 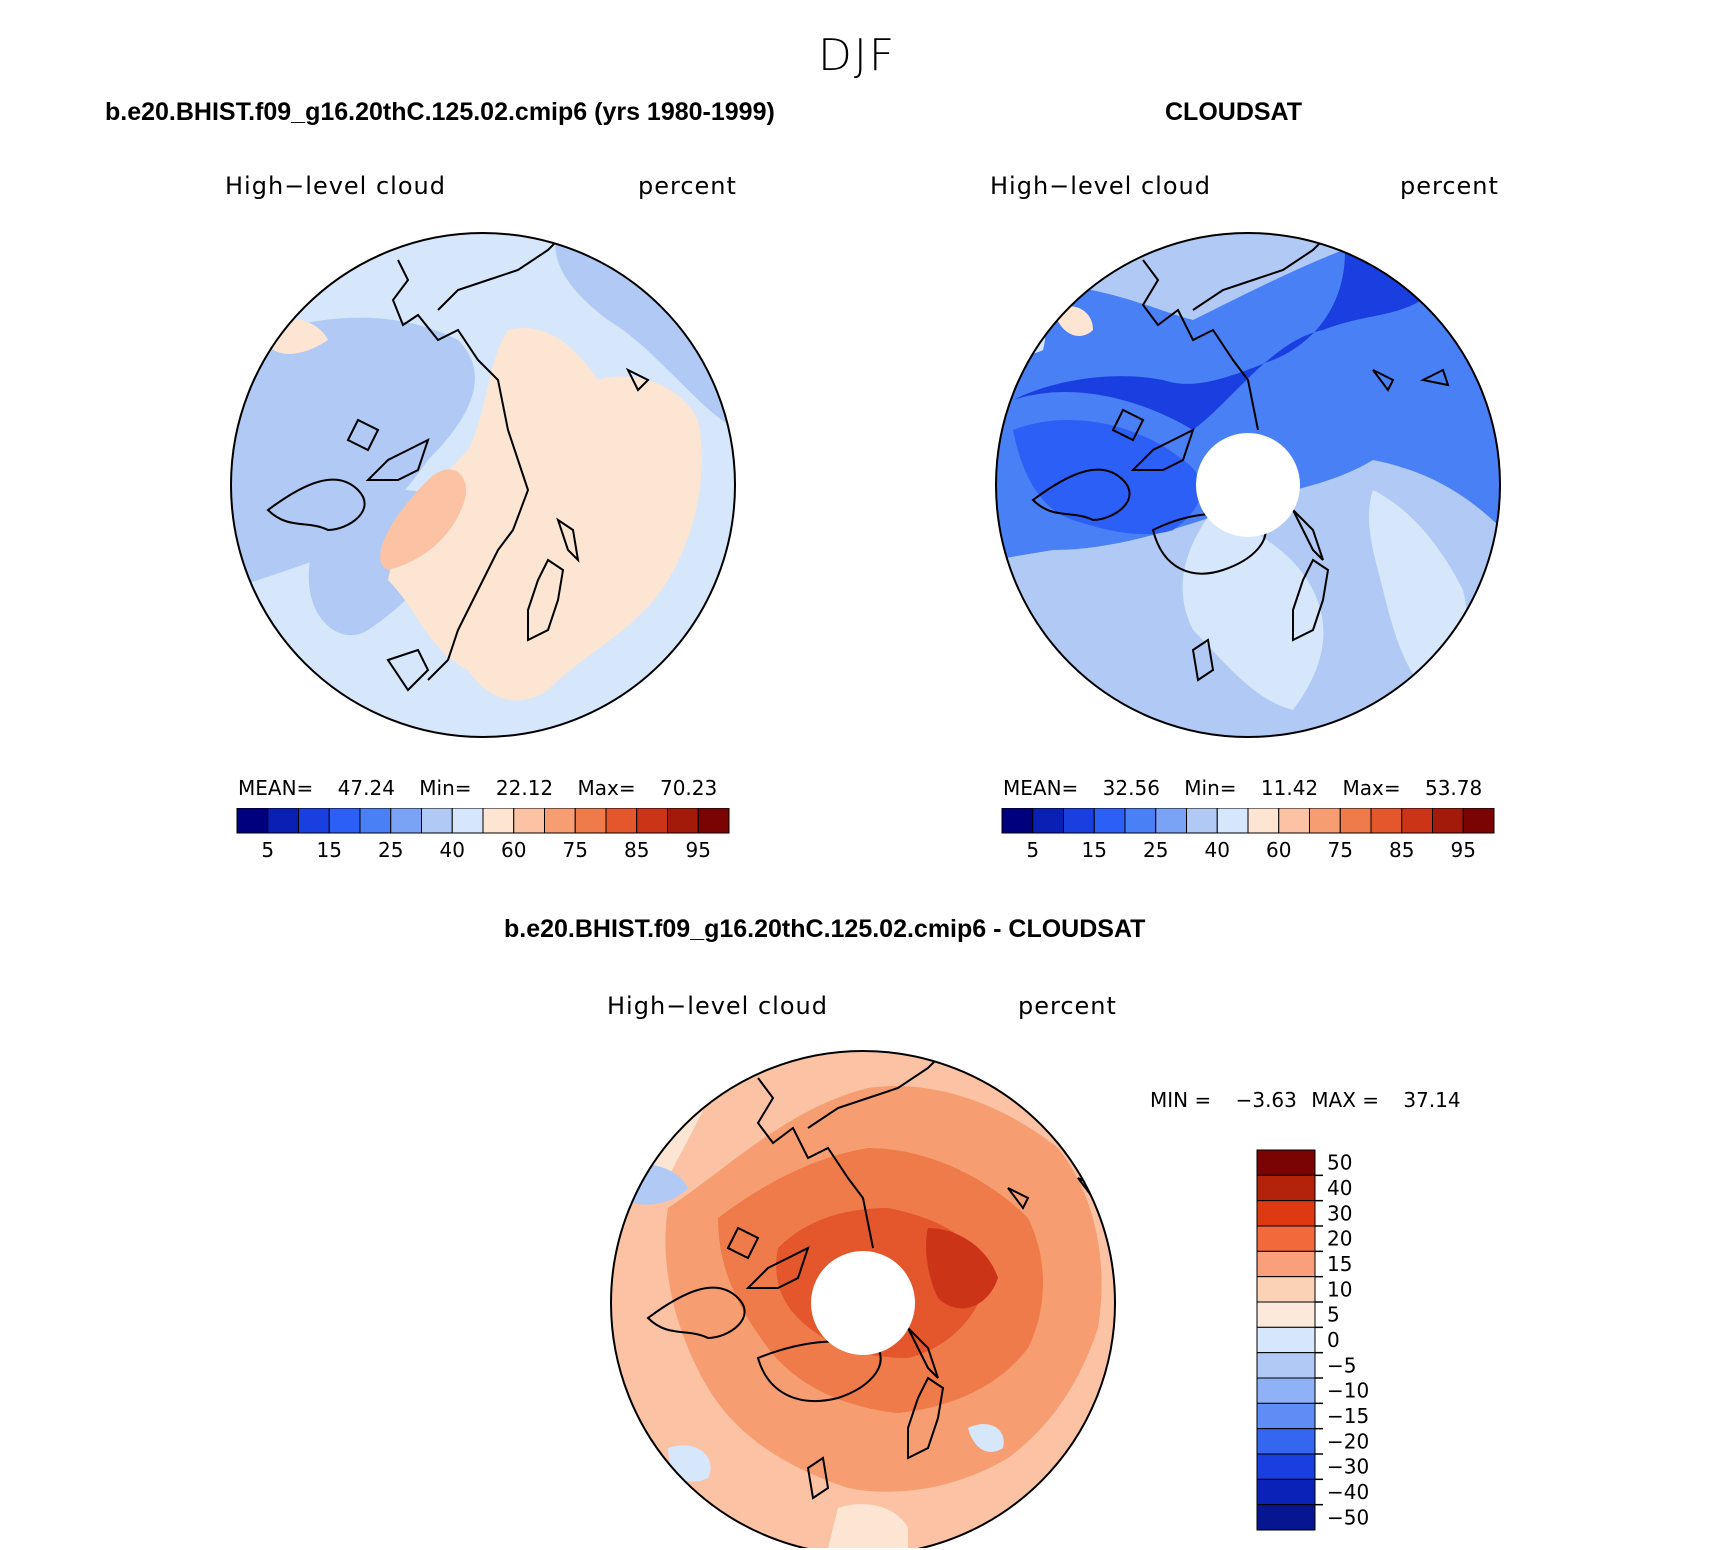 What do you see at coordinates (1333, 1315) in the screenshot?
I see `diff-colorbar-tick-label: 5` at bounding box center [1333, 1315].